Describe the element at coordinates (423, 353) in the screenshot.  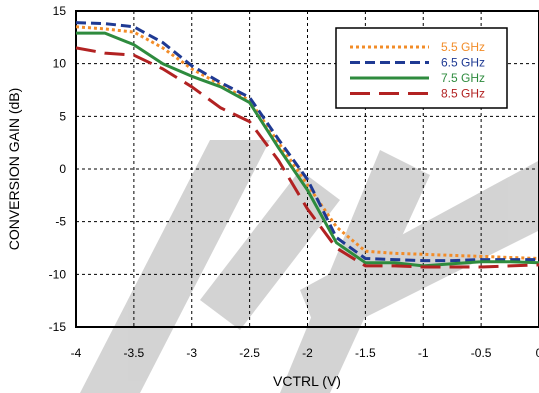
I see `x-tick-label: -1` at that location.